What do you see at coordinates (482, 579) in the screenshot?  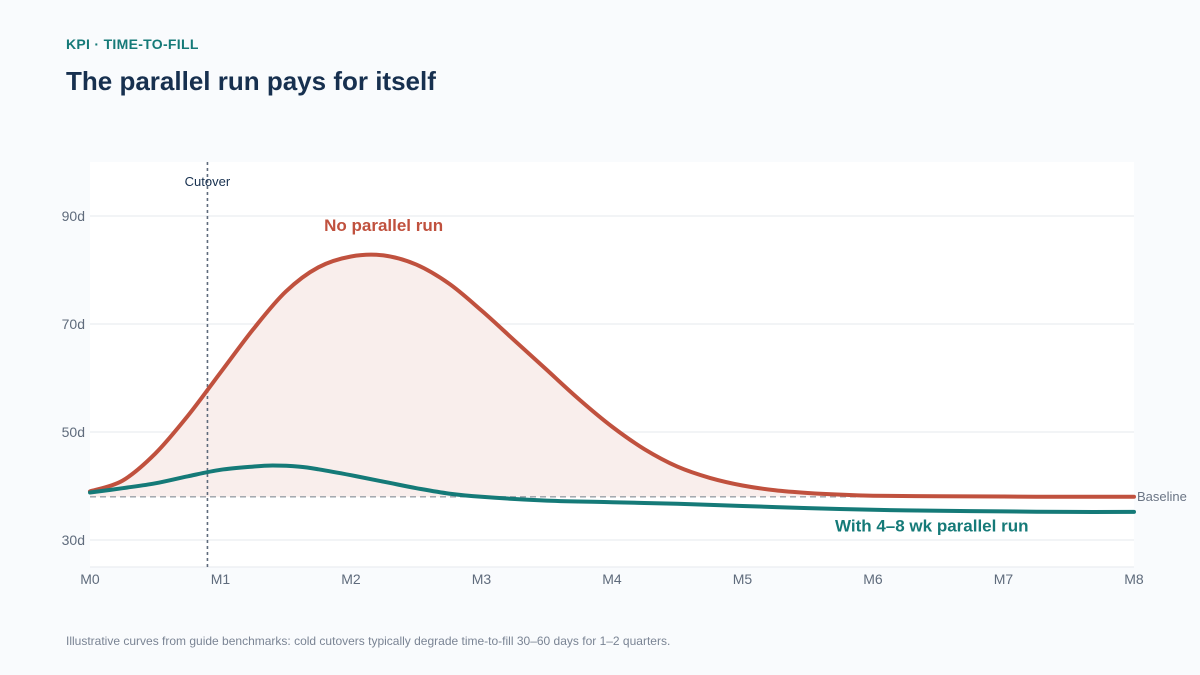 I see `x-tick-label: M3` at bounding box center [482, 579].